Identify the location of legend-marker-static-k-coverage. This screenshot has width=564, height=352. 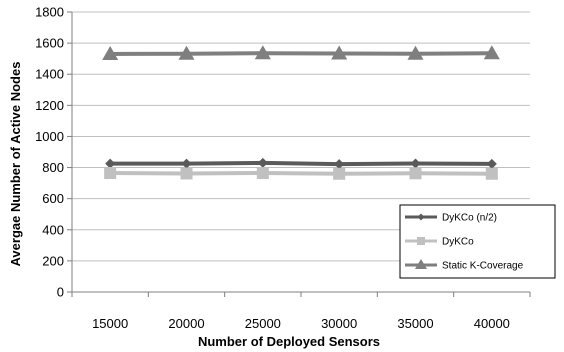
(421, 264).